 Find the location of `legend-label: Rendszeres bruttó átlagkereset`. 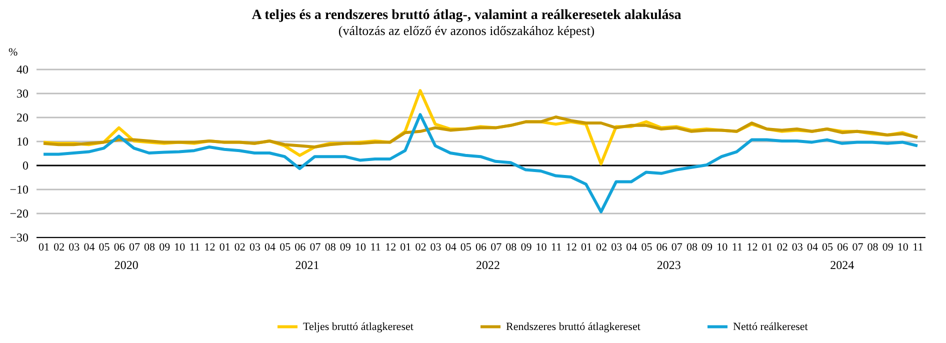

legend-label: Rendszeres bruttó átlagkereset is located at coordinates (573, 326).